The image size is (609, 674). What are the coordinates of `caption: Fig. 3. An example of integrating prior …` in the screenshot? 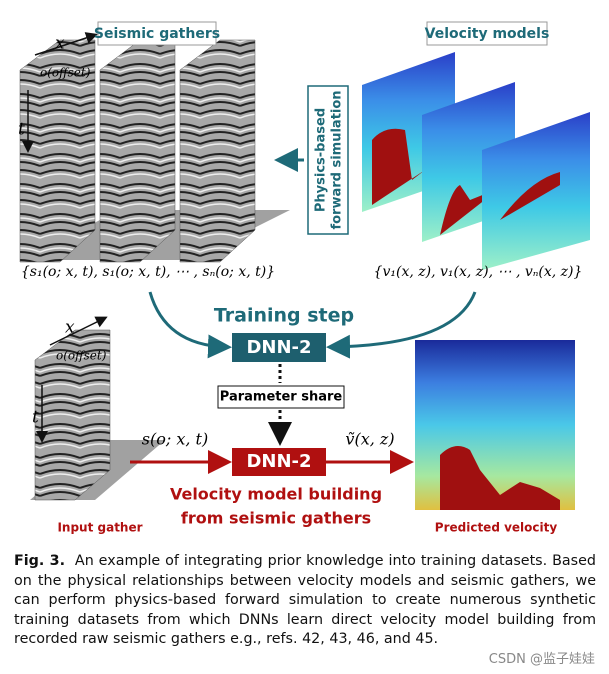 It's located at (305, 601).